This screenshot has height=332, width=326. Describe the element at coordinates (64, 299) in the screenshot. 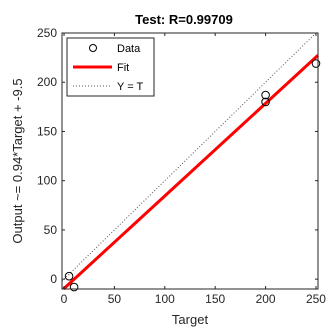

I see `x-tick-label: 0` at that location.